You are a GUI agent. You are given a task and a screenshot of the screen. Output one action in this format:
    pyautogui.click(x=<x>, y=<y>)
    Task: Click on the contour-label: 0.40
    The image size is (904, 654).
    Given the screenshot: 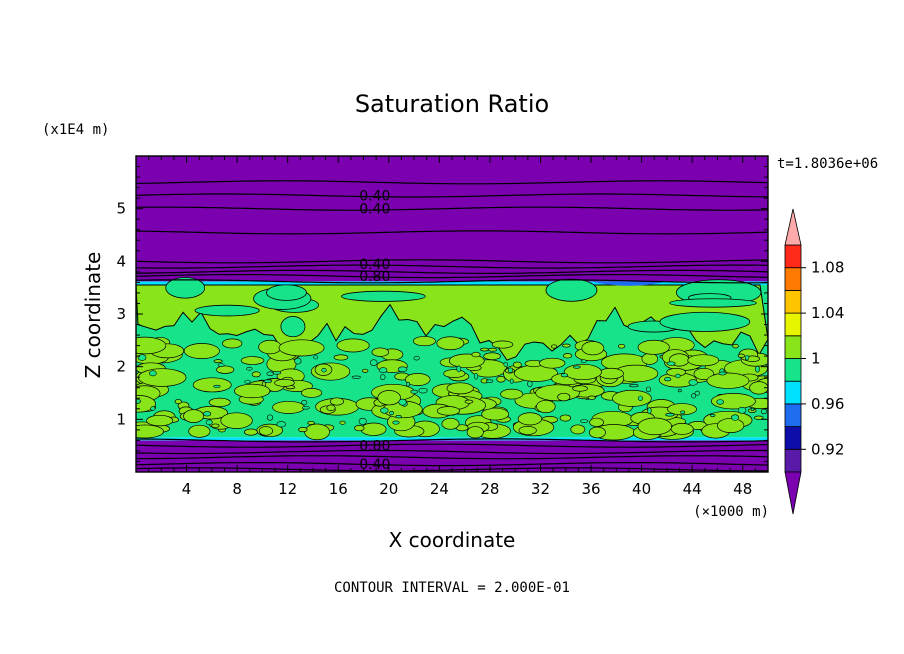 What is the action you would take?
    pyautogui.click(x=374, y=210)
    